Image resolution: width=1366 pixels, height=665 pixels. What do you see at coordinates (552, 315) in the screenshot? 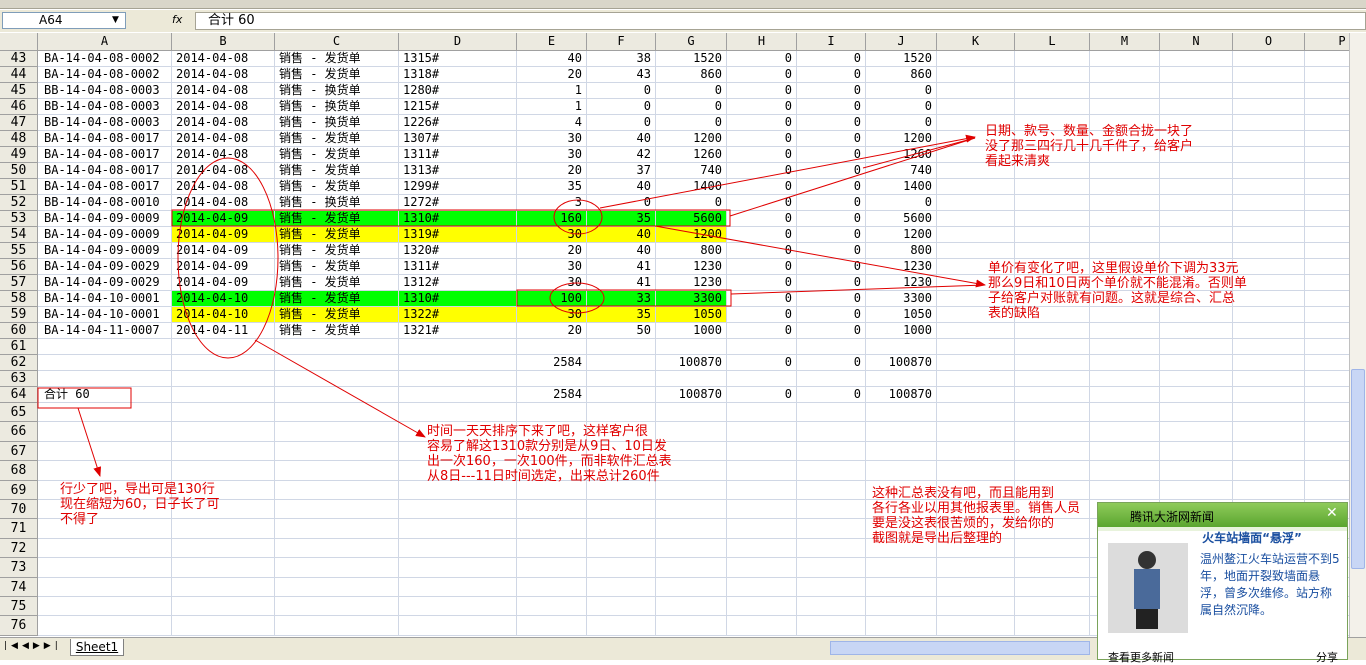
I see `cell: 30` at bounding box center [552, 315].